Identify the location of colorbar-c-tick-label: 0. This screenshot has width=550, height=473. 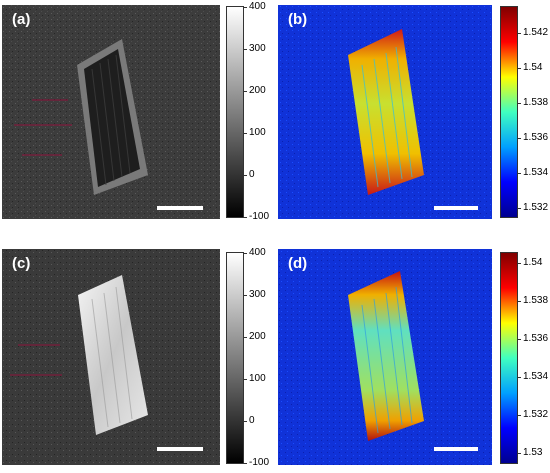
(252, 420).